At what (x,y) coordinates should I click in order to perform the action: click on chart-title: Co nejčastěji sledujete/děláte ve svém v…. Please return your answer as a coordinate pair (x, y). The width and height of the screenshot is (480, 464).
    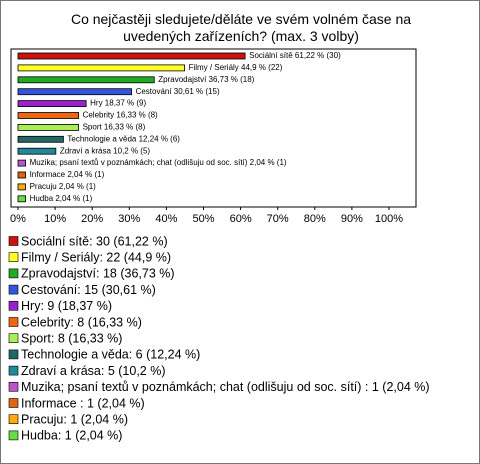
    Looking at the image, I should click on (241, 27).